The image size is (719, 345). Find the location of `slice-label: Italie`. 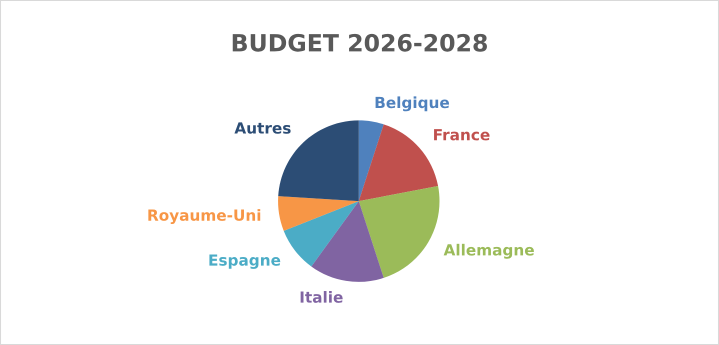

slice-label: Italie is located at coordinates (321, 297).